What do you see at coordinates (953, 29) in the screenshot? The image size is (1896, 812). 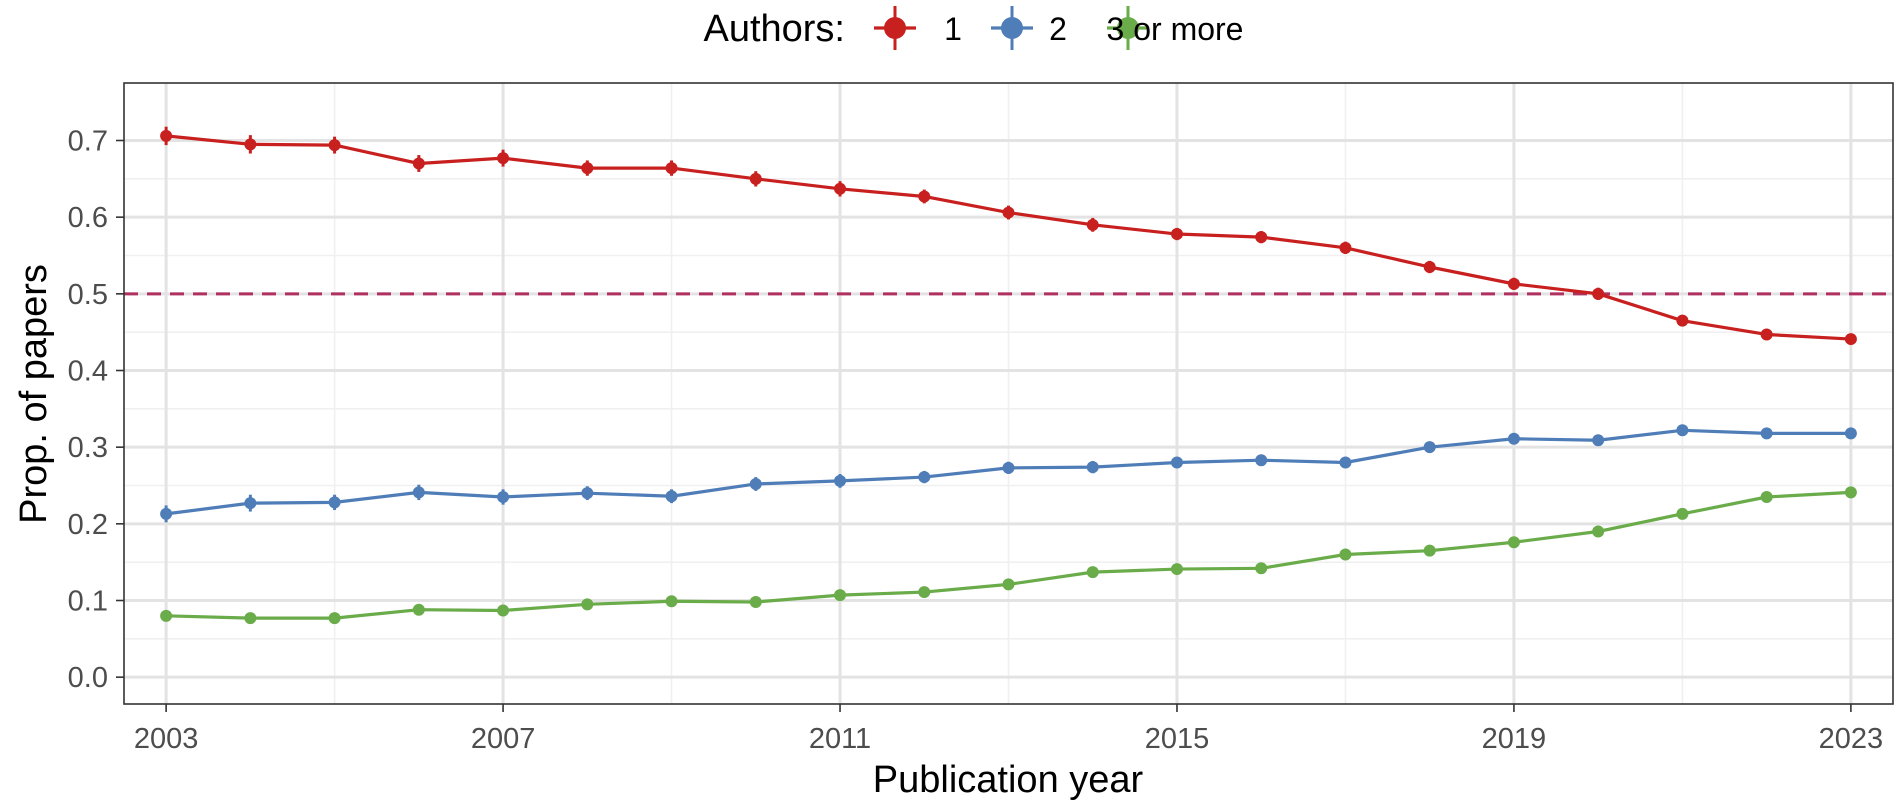 I see `legend-label: 1` at bounding box center [953, 29].